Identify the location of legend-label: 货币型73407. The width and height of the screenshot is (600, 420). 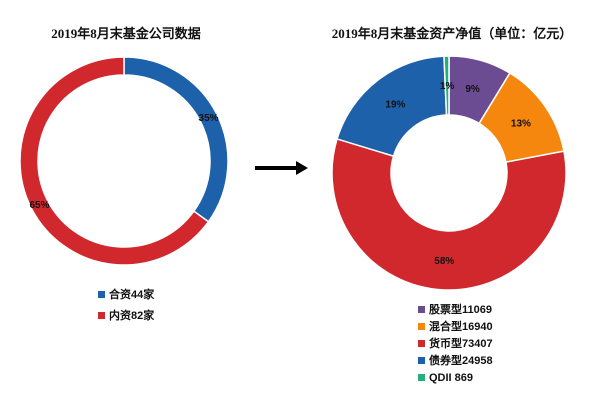
(460, 343).